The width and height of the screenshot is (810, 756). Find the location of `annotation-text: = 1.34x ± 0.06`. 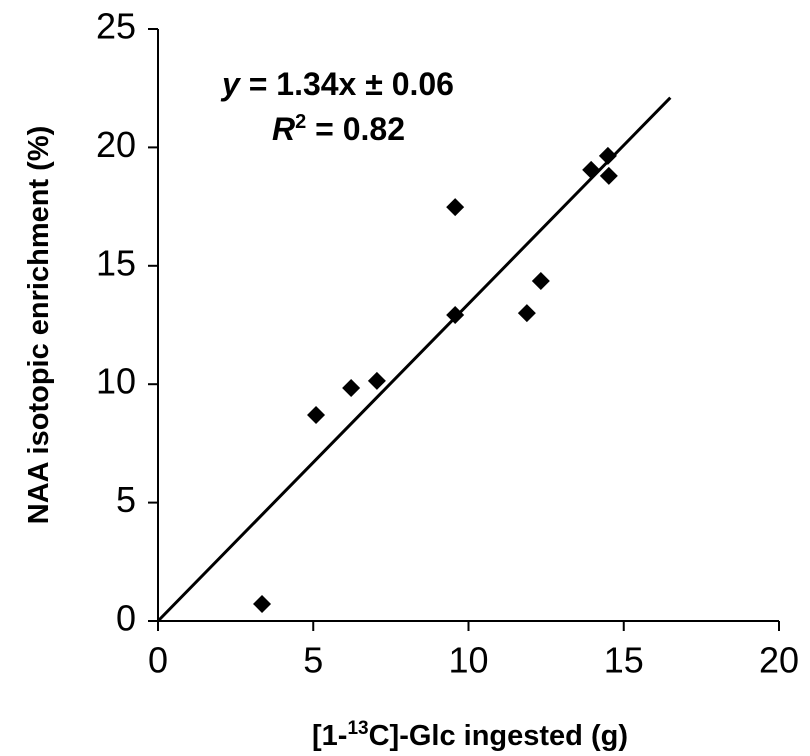

annotation-text: = 1.34x ± 0.06 is located at coordinates (347, 84).